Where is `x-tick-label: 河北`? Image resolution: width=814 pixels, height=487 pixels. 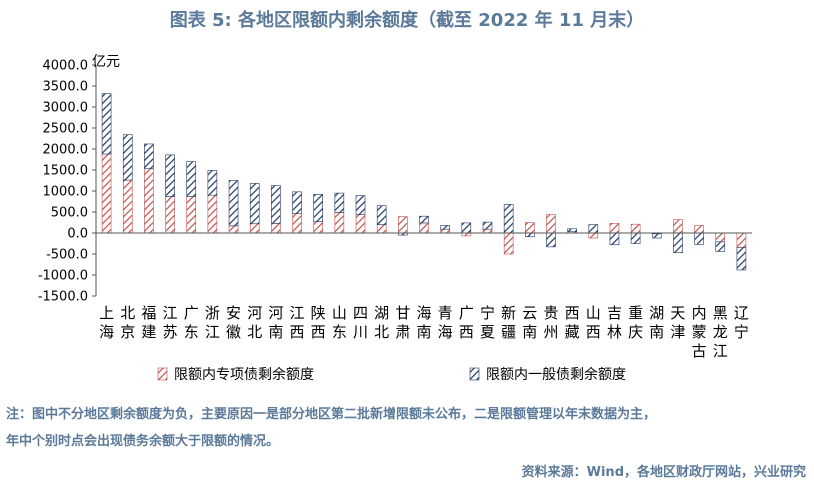 x-tick-label: 河北 is located at coordinates (254, 322).